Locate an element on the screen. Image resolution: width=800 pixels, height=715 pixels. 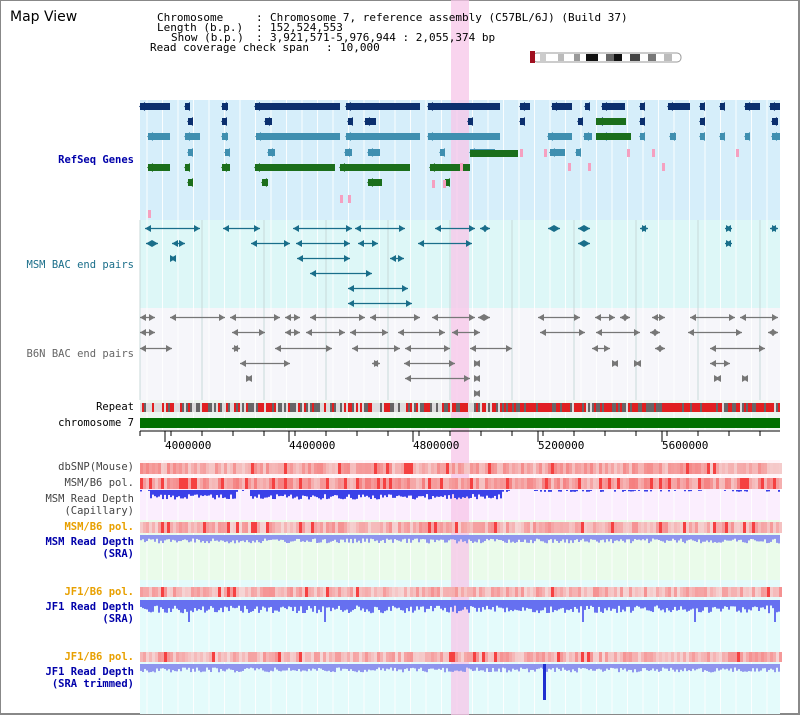
gene-block is located at coordinates (679, 106).